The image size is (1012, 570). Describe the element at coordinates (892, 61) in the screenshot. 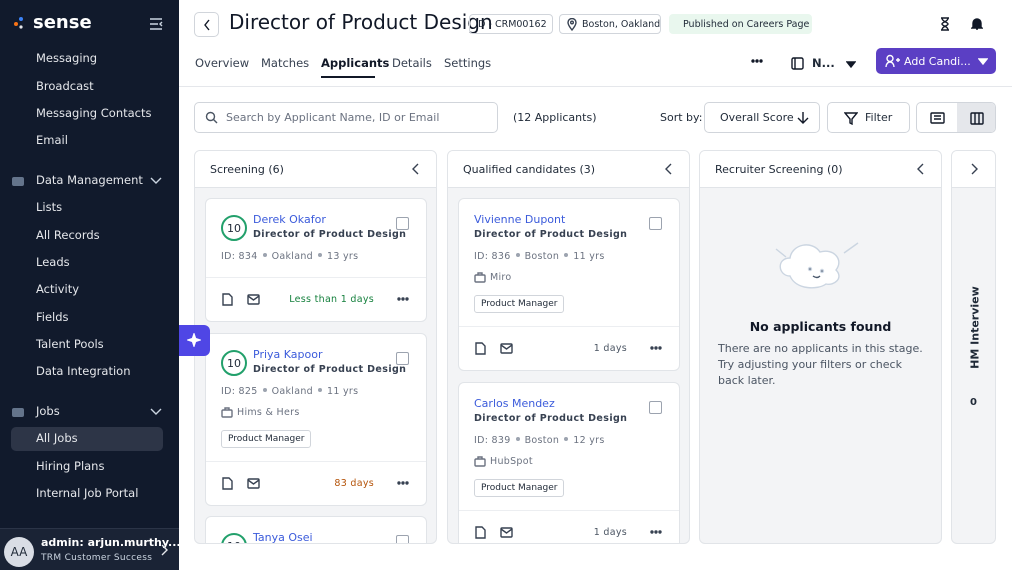

I see `add-icon` at that location.